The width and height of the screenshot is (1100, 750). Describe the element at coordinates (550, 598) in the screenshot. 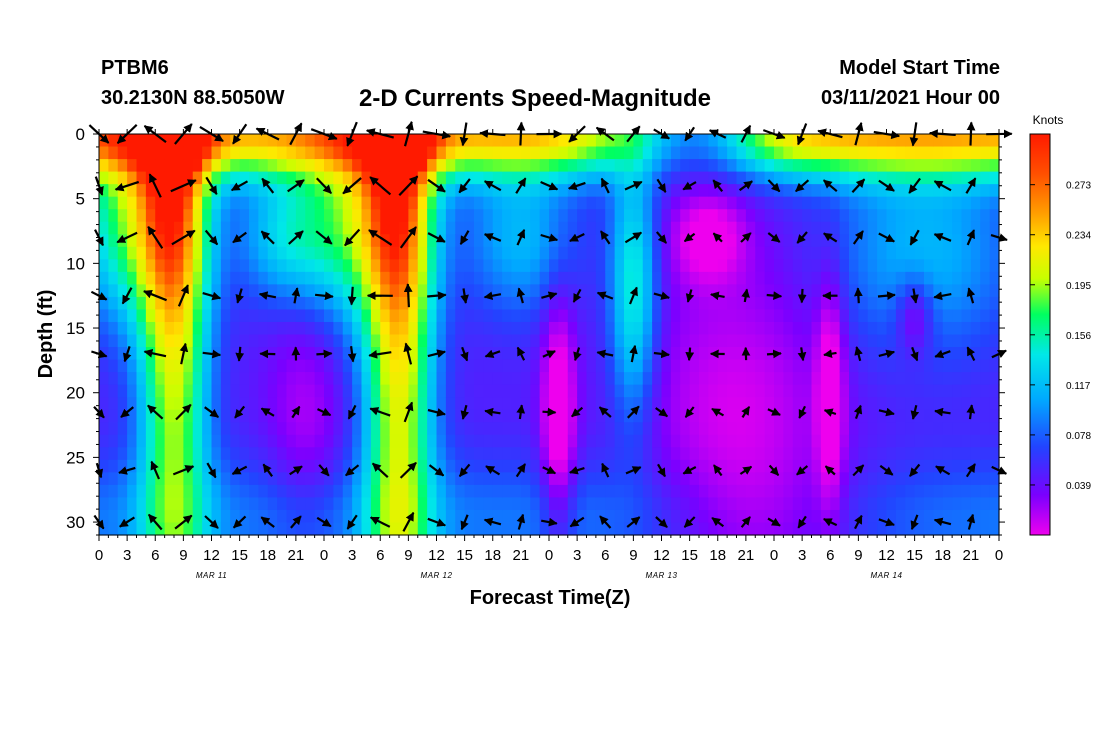

I see `x-axis-label: Forecast Time(Z)` at that location.